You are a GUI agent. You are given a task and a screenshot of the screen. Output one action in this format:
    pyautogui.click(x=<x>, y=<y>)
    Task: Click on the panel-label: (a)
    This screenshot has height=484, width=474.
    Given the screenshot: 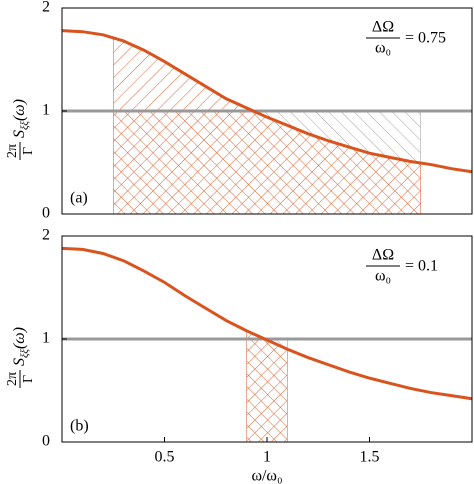 What is the action you would take?
    pyautogui.click(x=79, y=198)
    